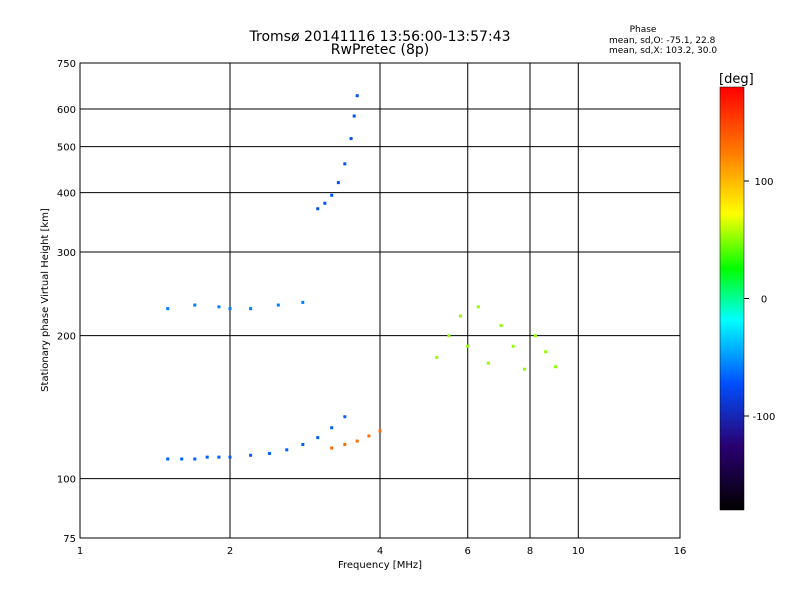  Describe the element at coordinates (662, 41) in the screenshot. I see `stats-o-line: mean, sd,O: -75.1, 22.8` at that location.